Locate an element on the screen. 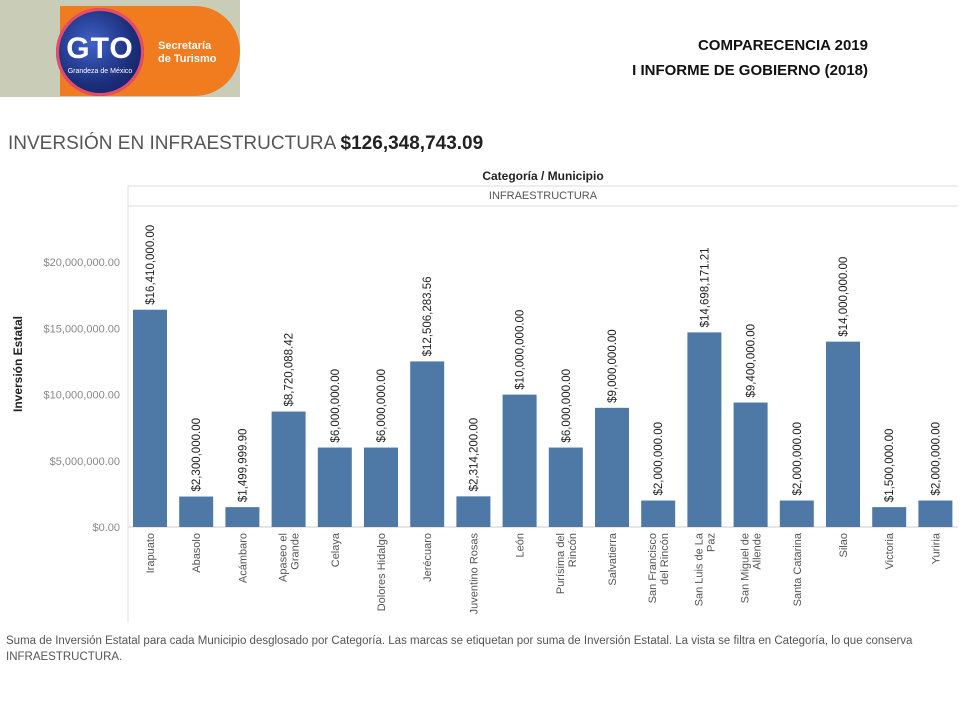  y-tick-label: $0.00 is located at coordinates (106, 528).